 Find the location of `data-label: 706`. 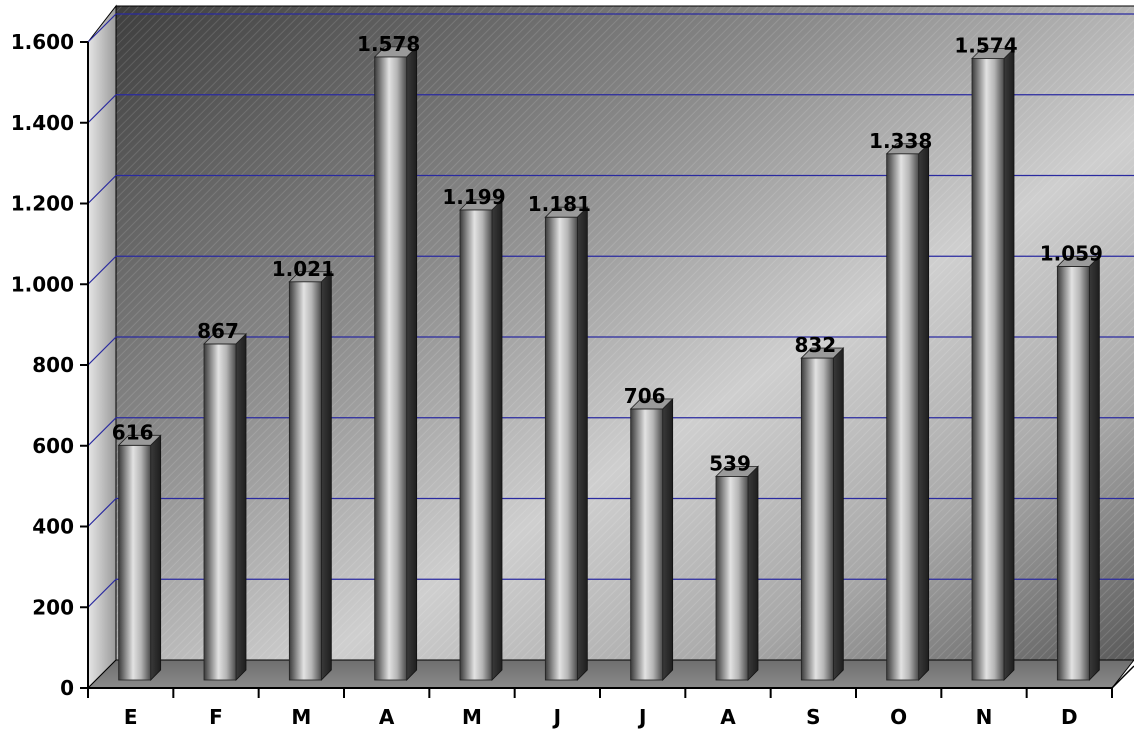

data-label: 706 is located at coordinates (645, 396).